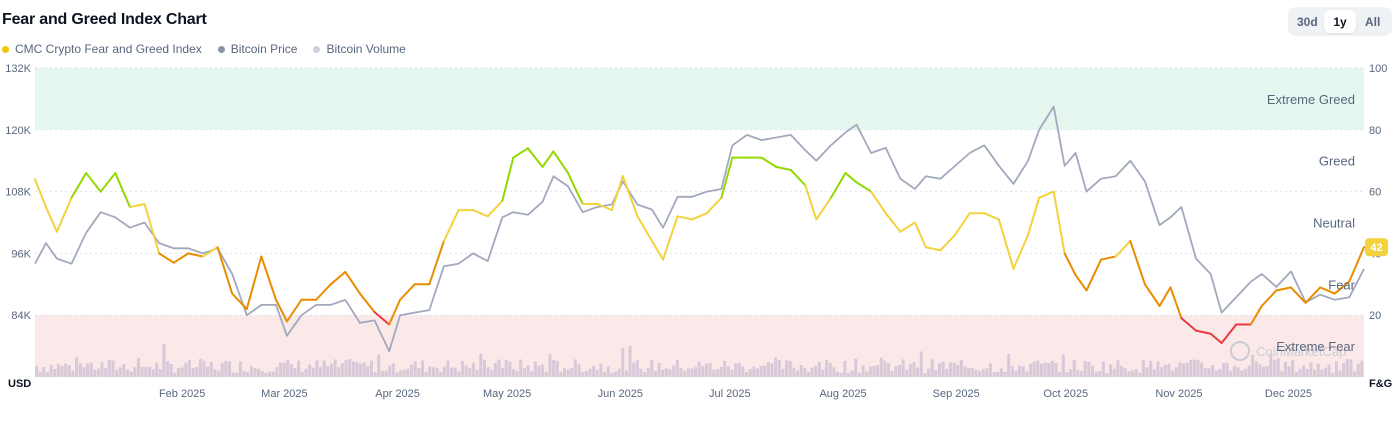  I want to click on legend-item-fear-greed: CMC Crypto Fear and Greed Index, so click(102, 49).